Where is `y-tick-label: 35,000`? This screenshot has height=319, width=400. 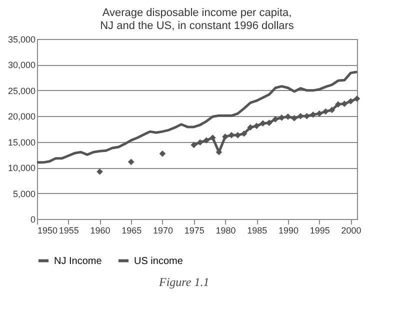
y-tick-label: 35,000 is located at coordinates (22, 39).